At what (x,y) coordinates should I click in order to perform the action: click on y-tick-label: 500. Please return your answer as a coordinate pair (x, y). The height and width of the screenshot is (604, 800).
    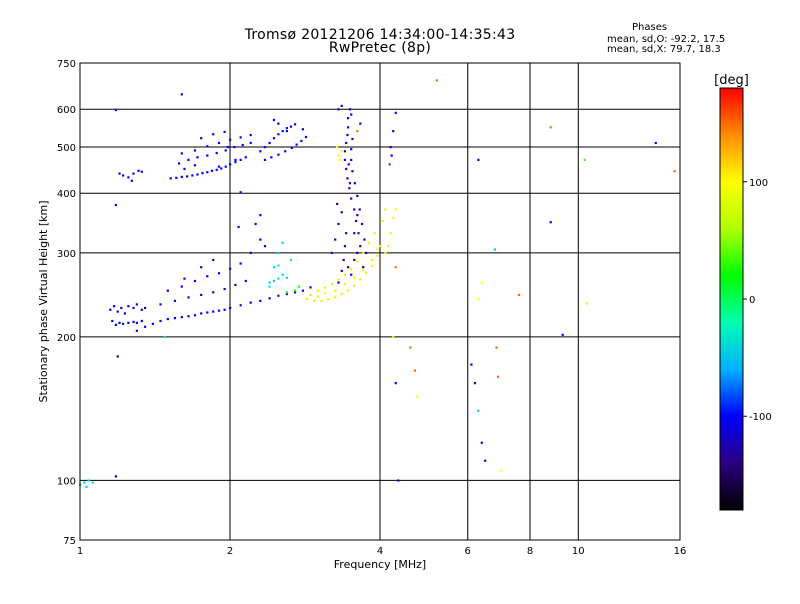
    Looking at the image, I should click on (66, 148).